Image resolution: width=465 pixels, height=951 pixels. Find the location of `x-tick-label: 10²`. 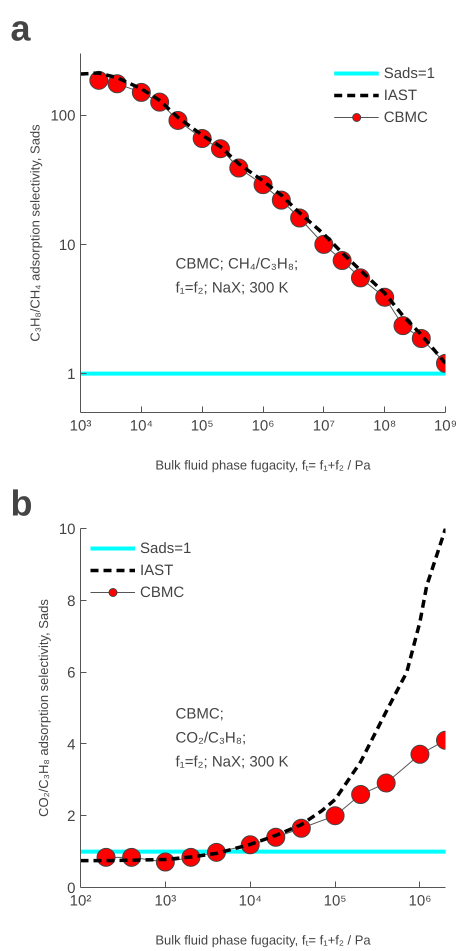

x-tick-label: 10² is located at coordinates (81, 901).